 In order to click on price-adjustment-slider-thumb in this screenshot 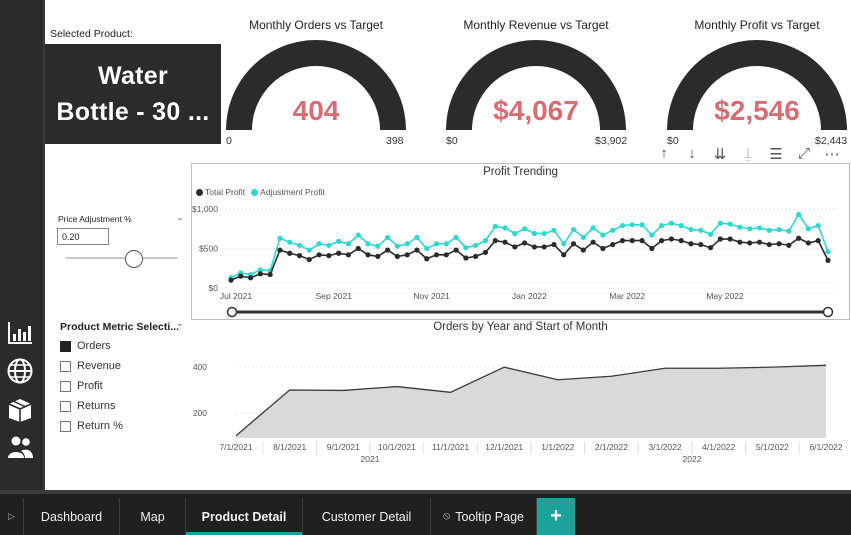, I will do `click(134, 259)`.